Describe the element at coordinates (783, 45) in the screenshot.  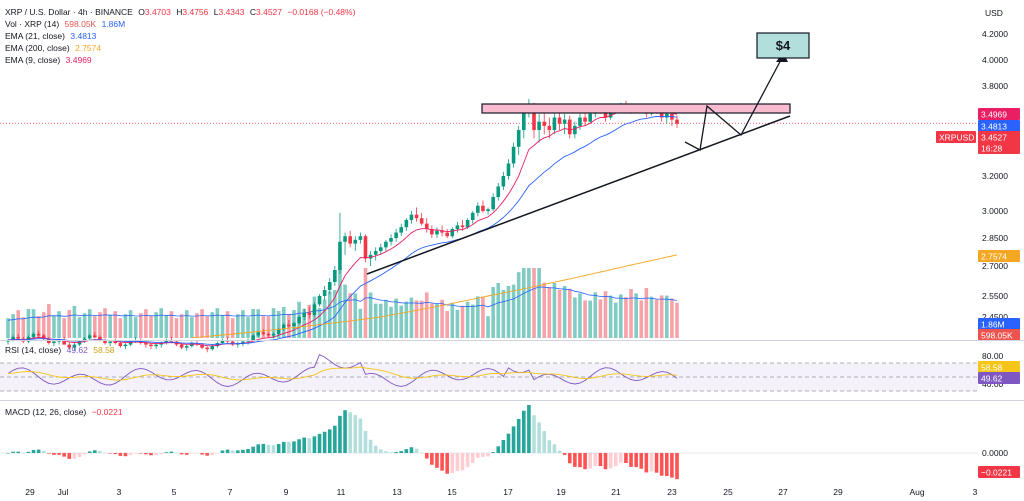
I see `target-box` at that location.